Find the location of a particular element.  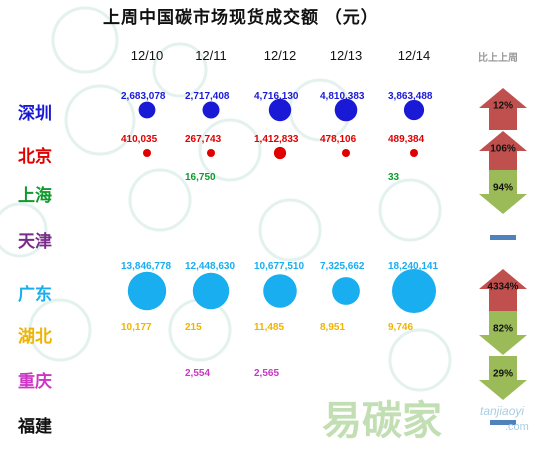

change-percent: 106% is located at coordinates (503, 149).